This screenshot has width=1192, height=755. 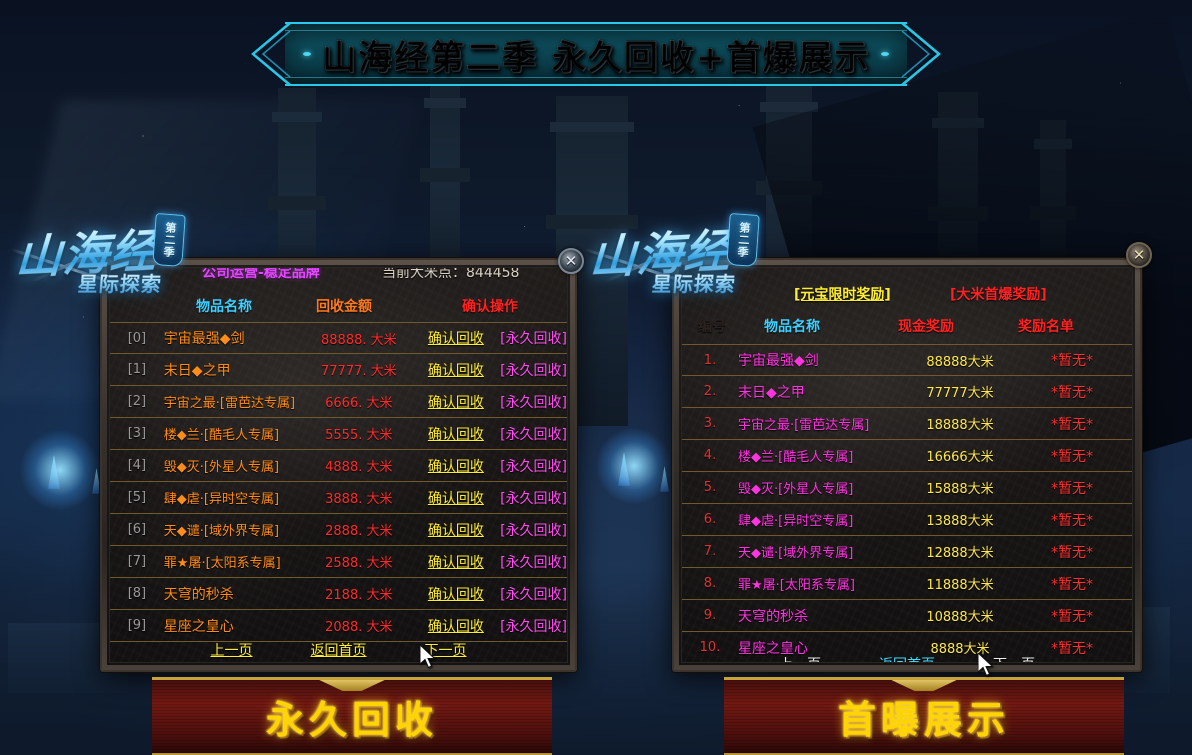 What do you see at coordinates (359, 531) in the screenshot?
I see `row-amount: 2888. 大米` at bounding box center [359, 531].